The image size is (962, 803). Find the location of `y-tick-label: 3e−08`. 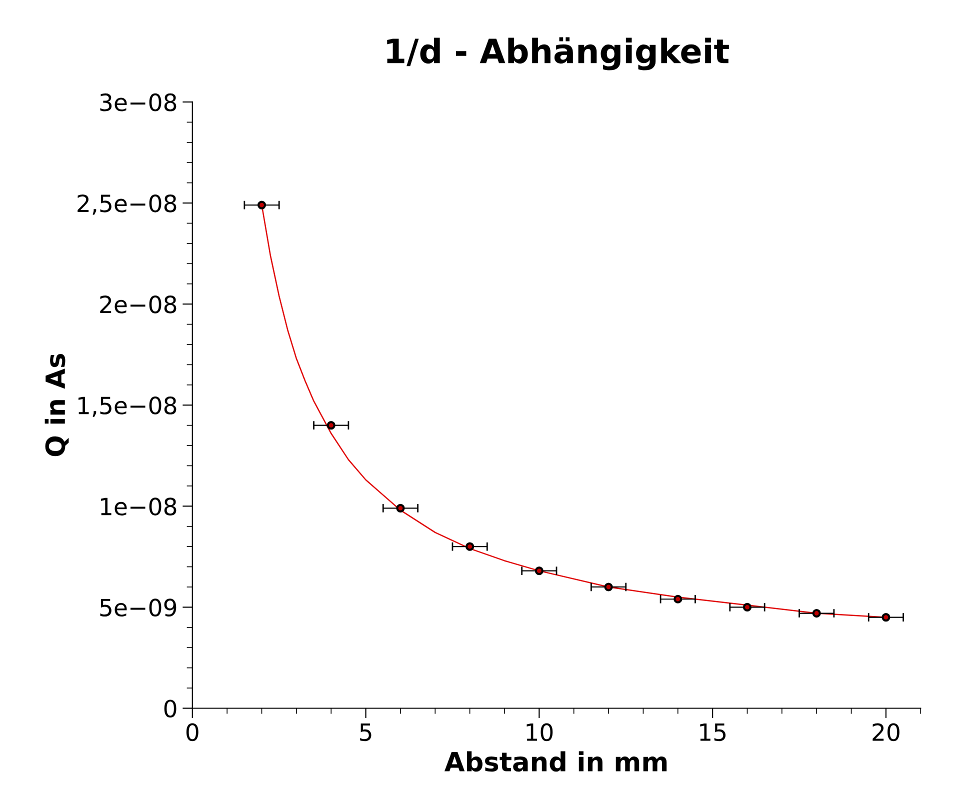

y-tick-label: 3e−08 is located at coordinates (138, 102).